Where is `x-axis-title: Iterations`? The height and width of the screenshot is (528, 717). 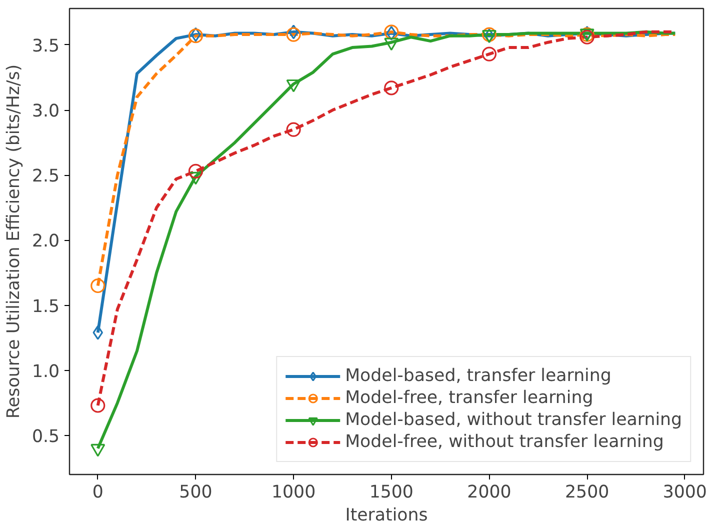 x-axis-title: Iterations is located at coordinates (386, 516).